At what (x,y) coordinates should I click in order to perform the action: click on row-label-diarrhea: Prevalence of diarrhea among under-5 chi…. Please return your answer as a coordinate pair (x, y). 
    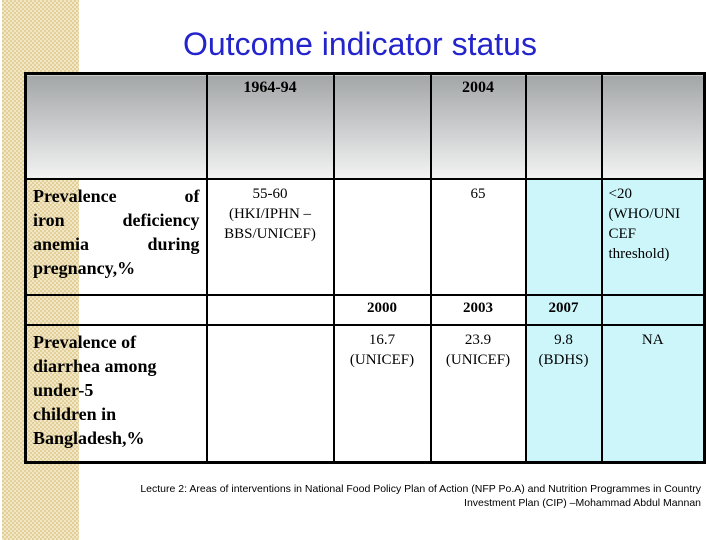
    Looking at the image, I should click on (116, 393).